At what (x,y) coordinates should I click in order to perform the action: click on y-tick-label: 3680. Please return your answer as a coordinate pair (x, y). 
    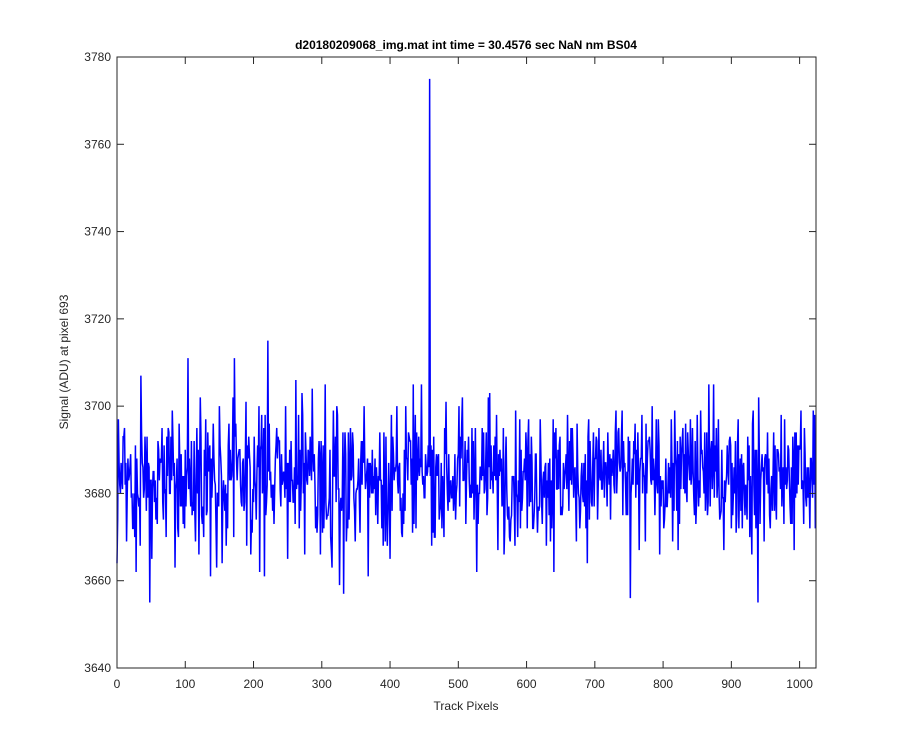
    Looking at the image, I should click on (97, 493).